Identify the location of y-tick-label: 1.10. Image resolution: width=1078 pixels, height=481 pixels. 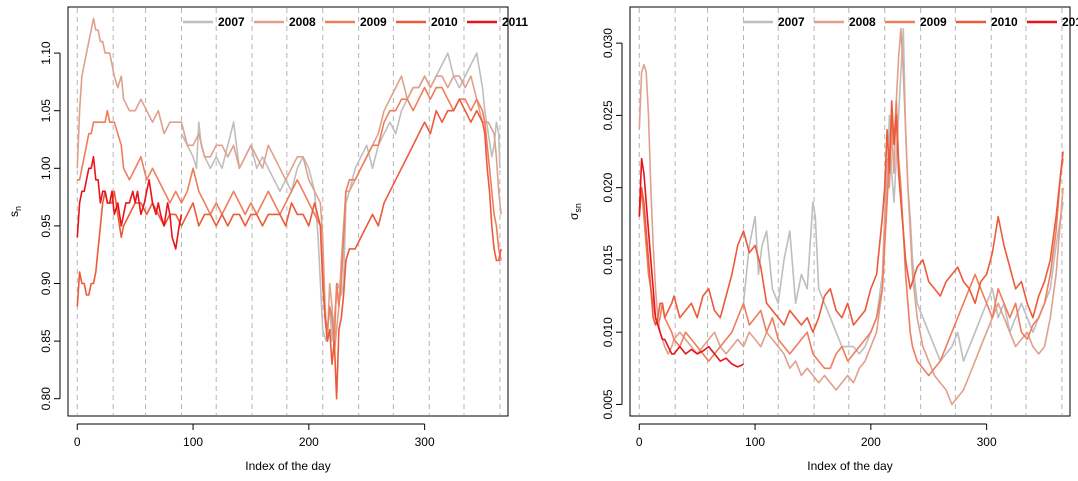
(46, 53).